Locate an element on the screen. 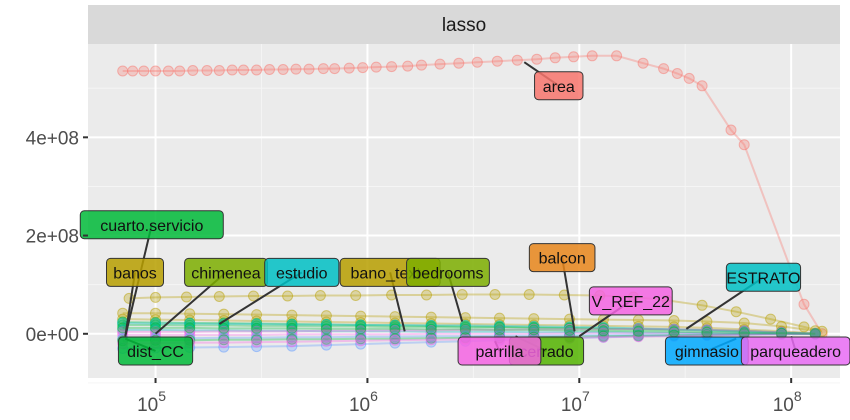 The width and height of the screenshot is (850, 420). label-V_REF_22: V_REF_22 is located at coordinates (630, 301).